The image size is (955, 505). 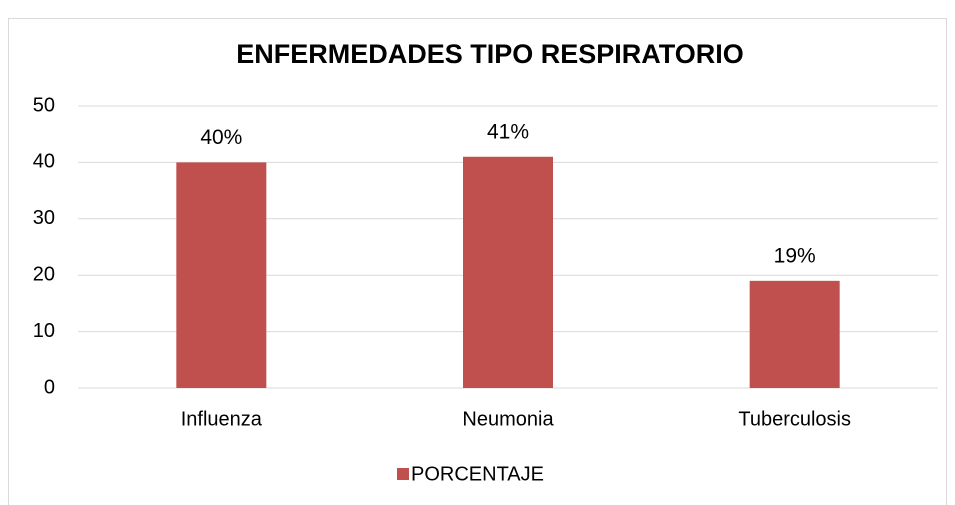 What do you see at coordinates (44, 105) in the screenshot?
I see `y-tick-label: 50` at bounding box center [44, 105].